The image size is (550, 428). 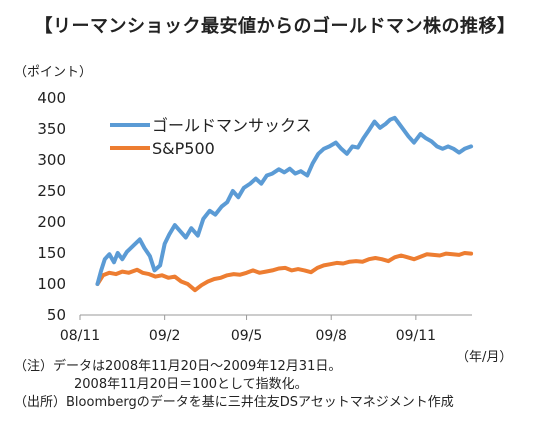 What do you see at coordinates (51, 191) in the screenshot?
I see `y-tick-label: 250` at bounding box center [51, 191].